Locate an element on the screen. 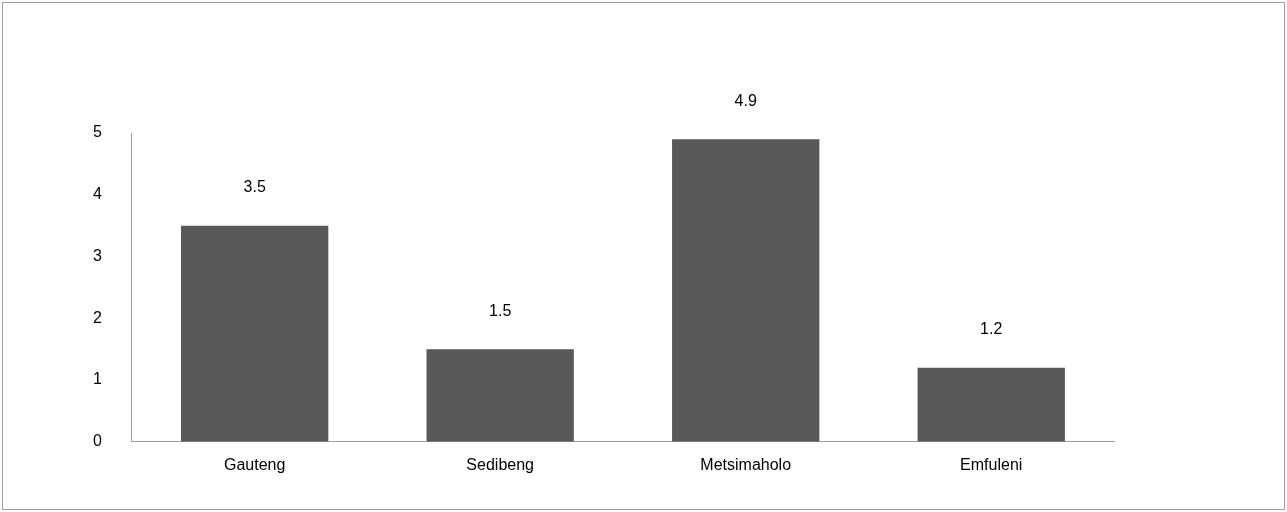 The width and height of the screenshot is (1287, 512). y-tick-label: 3 is located at coordinates (97, 255).